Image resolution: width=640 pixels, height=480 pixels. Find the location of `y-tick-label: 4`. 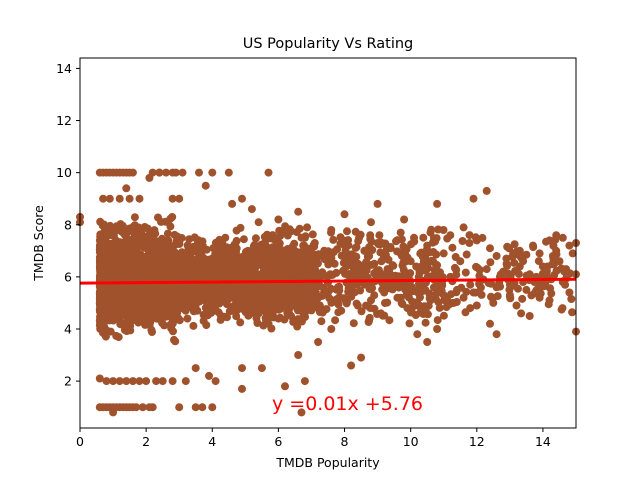

y-tick-label: 4 is located at coordinates (68, 328).